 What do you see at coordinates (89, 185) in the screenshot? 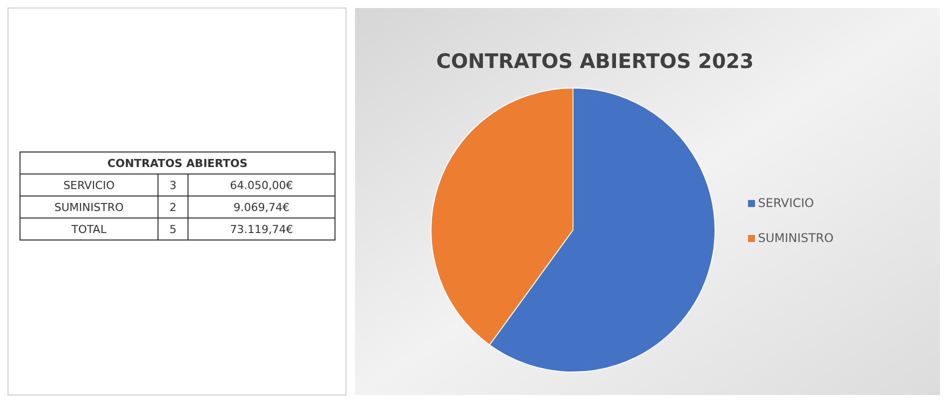
I see `text: SERVICIO` at bounding box center [89, 185].